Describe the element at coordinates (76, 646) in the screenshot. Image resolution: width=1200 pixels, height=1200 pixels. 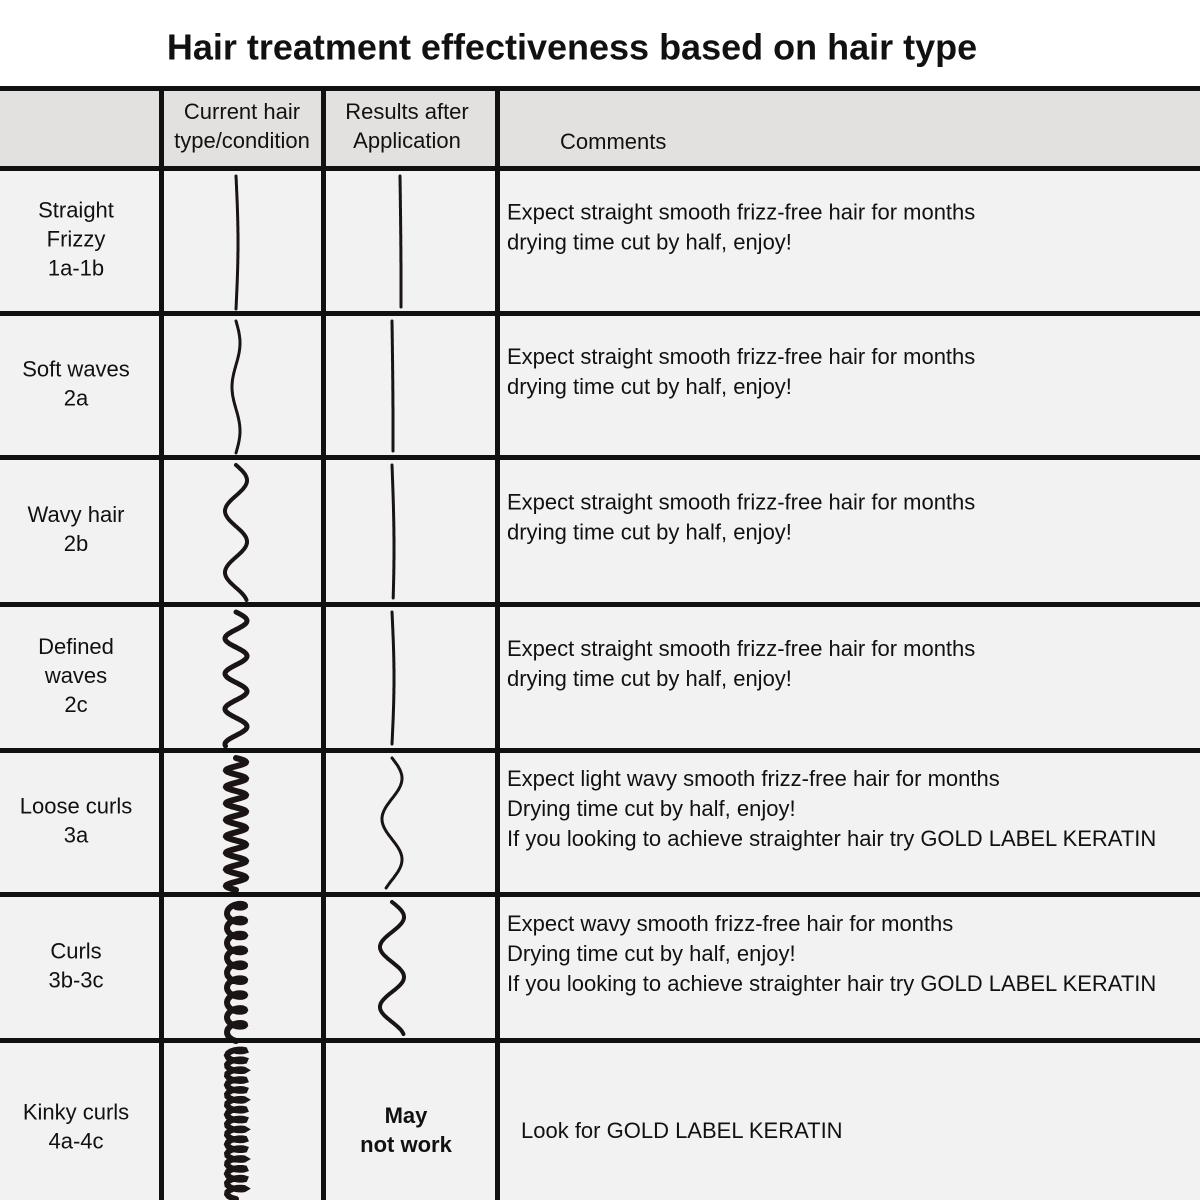
I see `row-label: Defined` at that location.